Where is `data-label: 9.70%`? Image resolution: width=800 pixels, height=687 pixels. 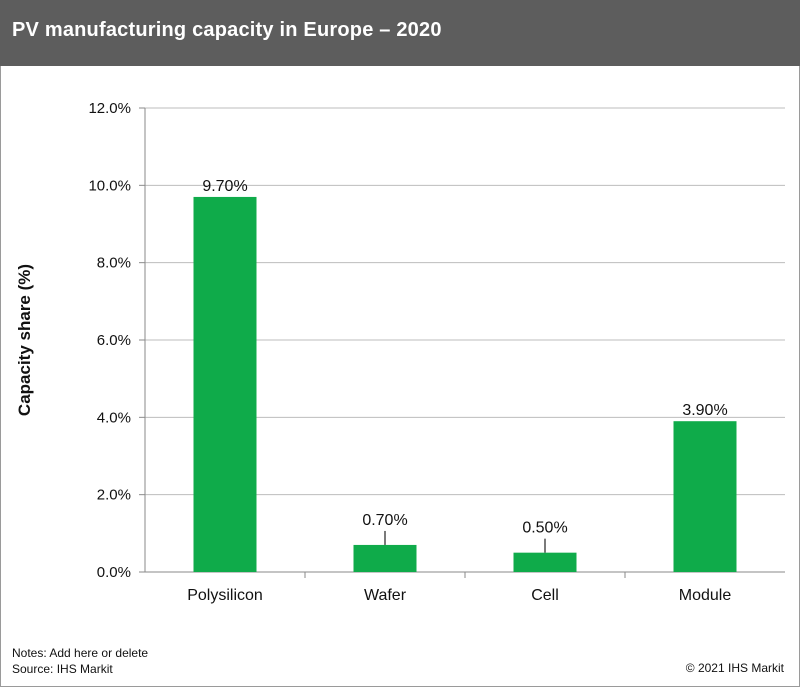
data-label: 9.70% is located at coordinates (224, 186).